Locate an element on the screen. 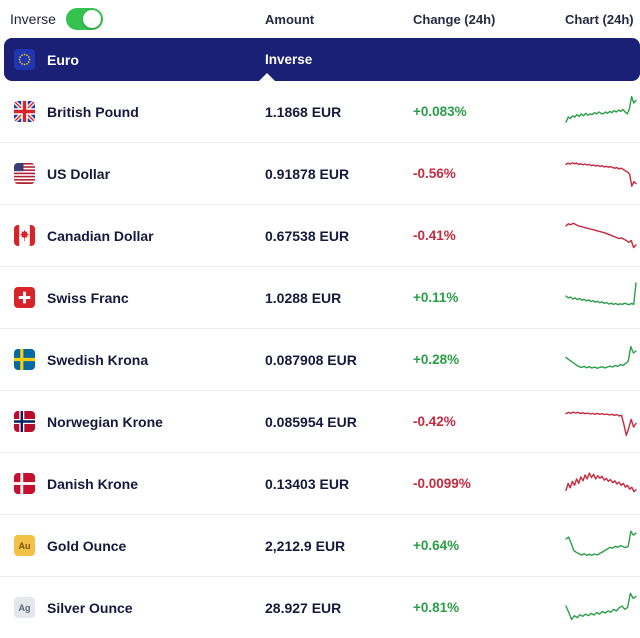 Image resolution: width=640 pixels, height=638 pixels. amount-value: 28.927 EUR is located at coordinates (303, 607).